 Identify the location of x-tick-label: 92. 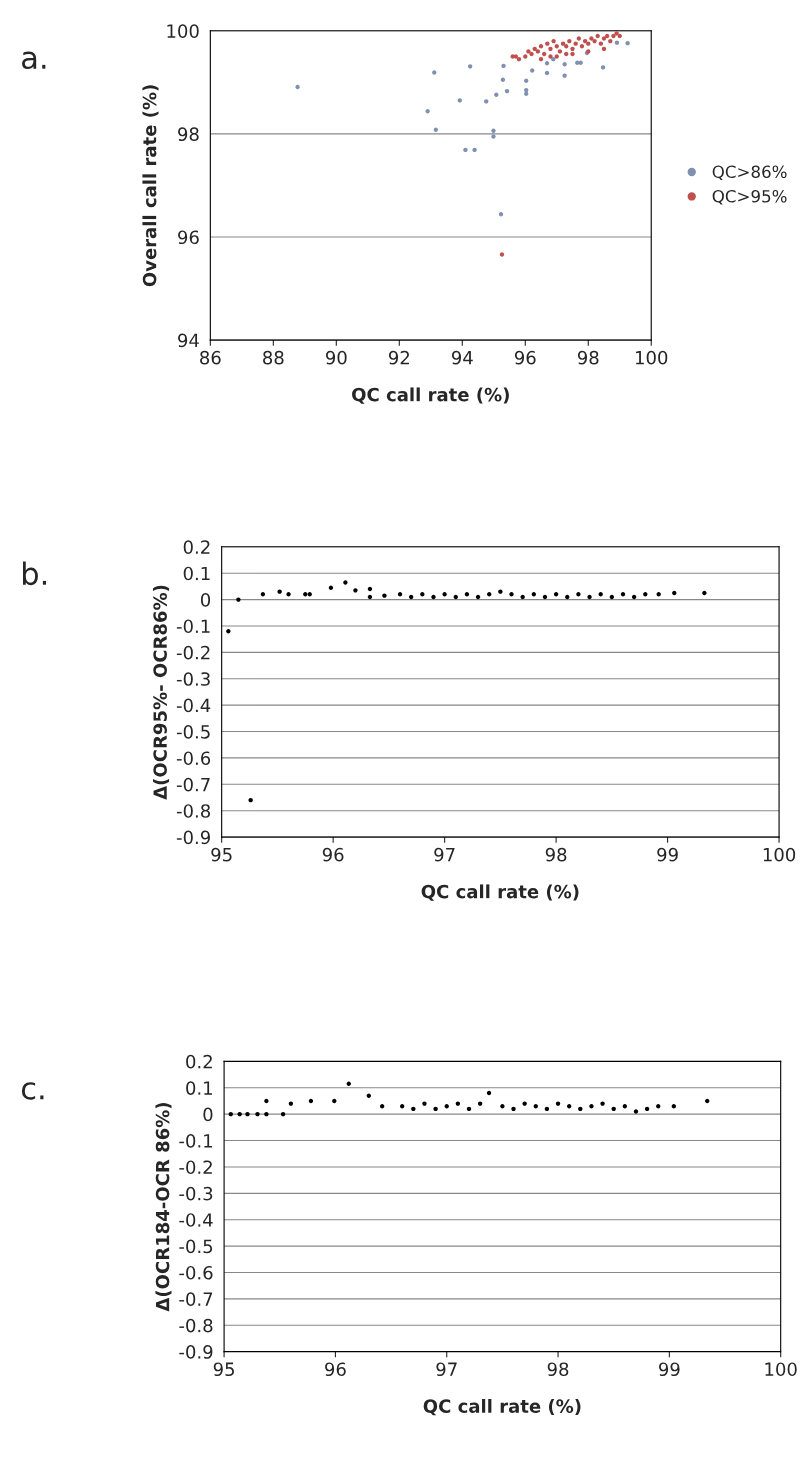
(398, 357).